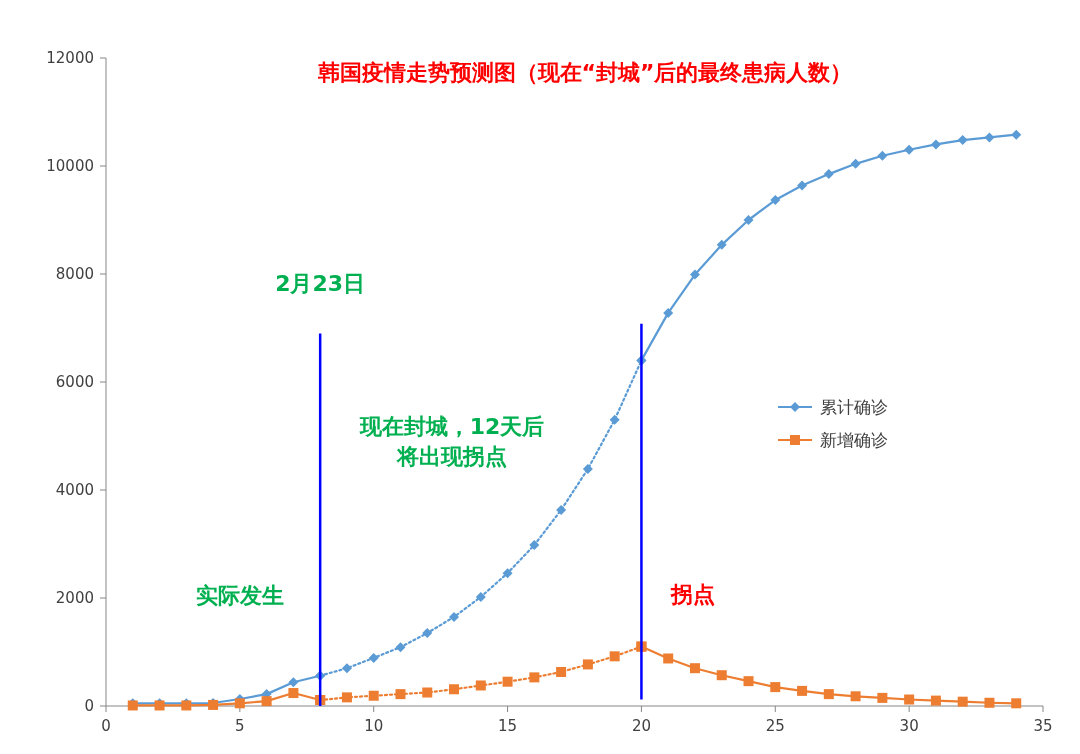  What do you see at coordinates (74, 598) in the screenshot?
I see `y-tick-label: 2000` at bounding box center [74, 598].